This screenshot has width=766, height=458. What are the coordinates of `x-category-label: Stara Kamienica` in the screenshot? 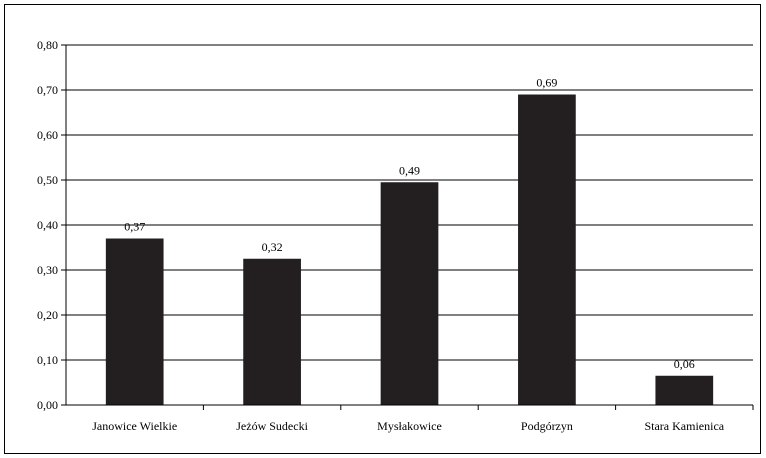 It's located at (684, 426).